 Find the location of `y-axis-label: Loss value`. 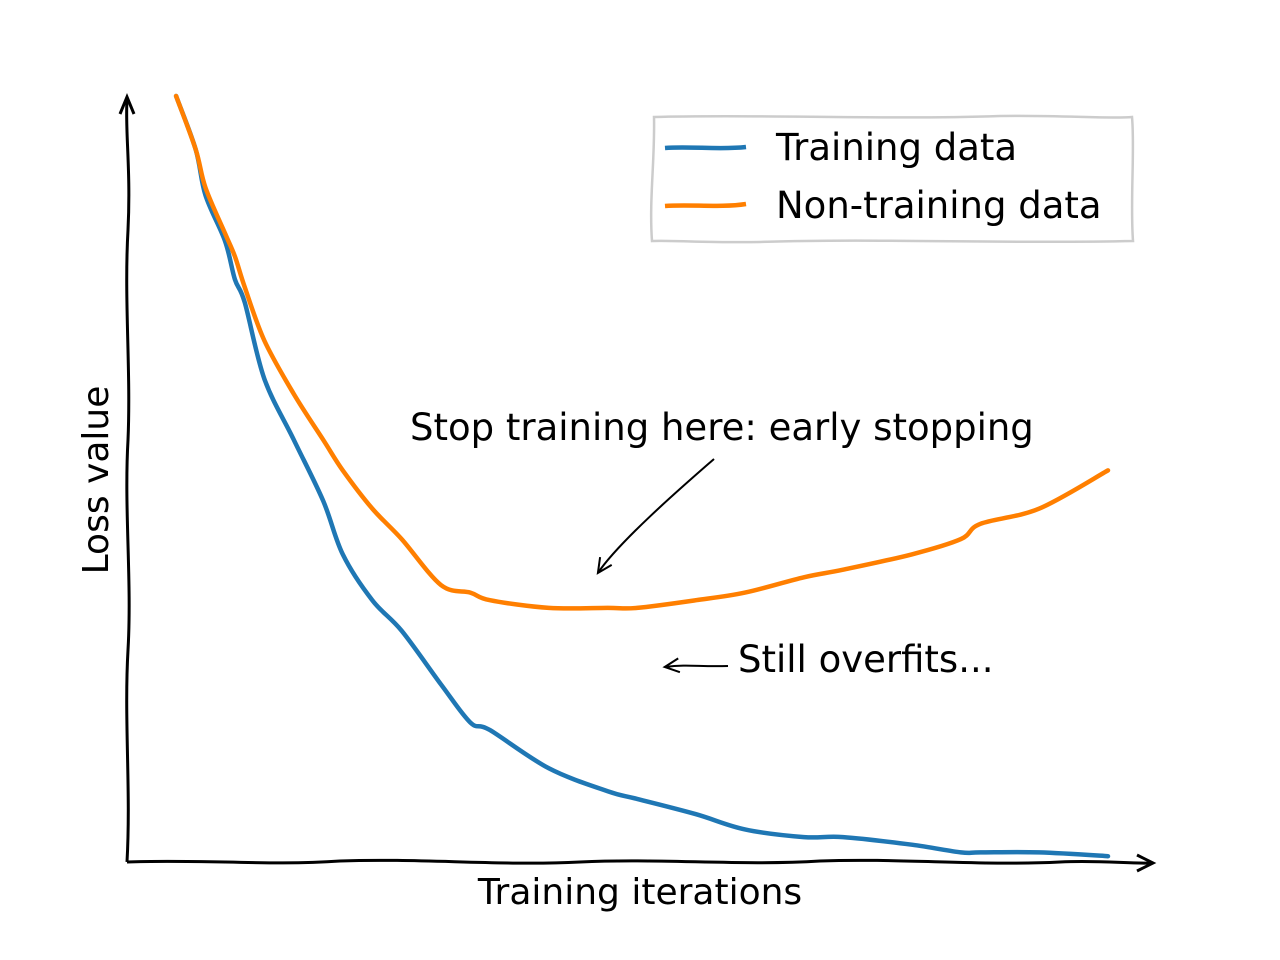

y-axis-label: Loss value is located at coordinates (96, 480).